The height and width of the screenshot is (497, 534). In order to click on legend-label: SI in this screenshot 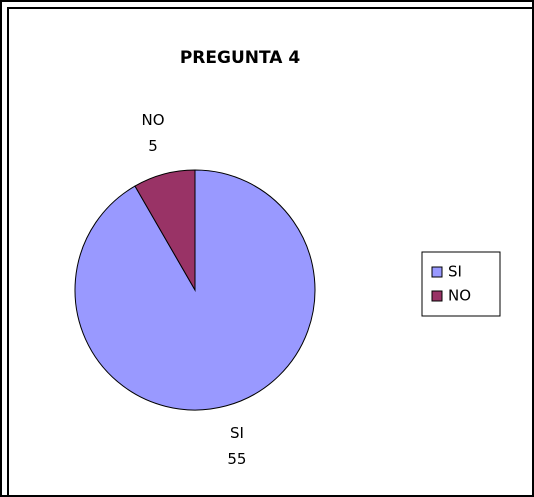, I will do `click(455, 272)`.